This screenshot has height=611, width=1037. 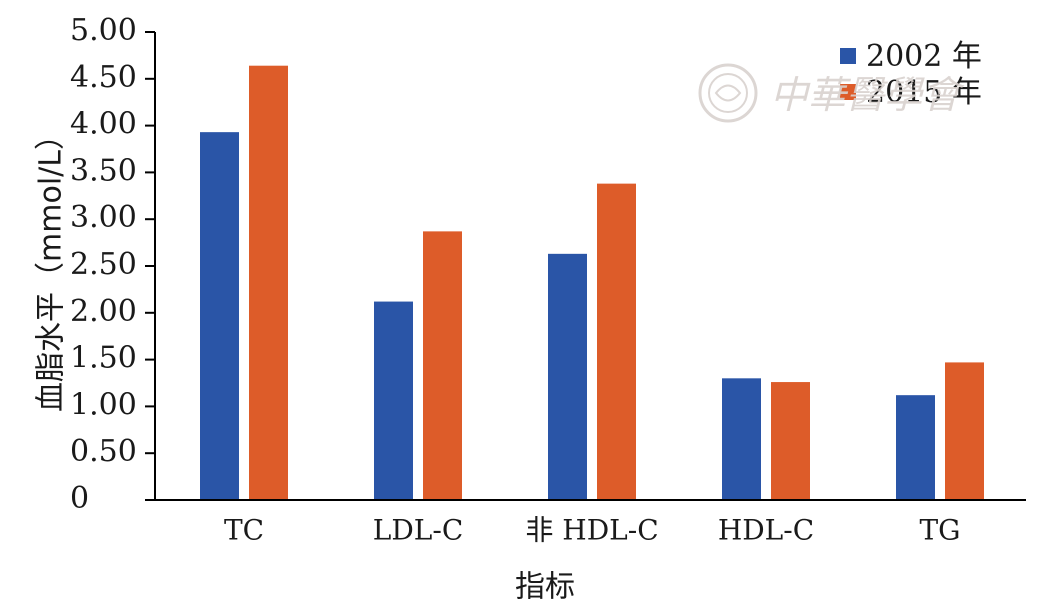 I want to click on y-tick-label: 1.00, so click(x=103, y=404).